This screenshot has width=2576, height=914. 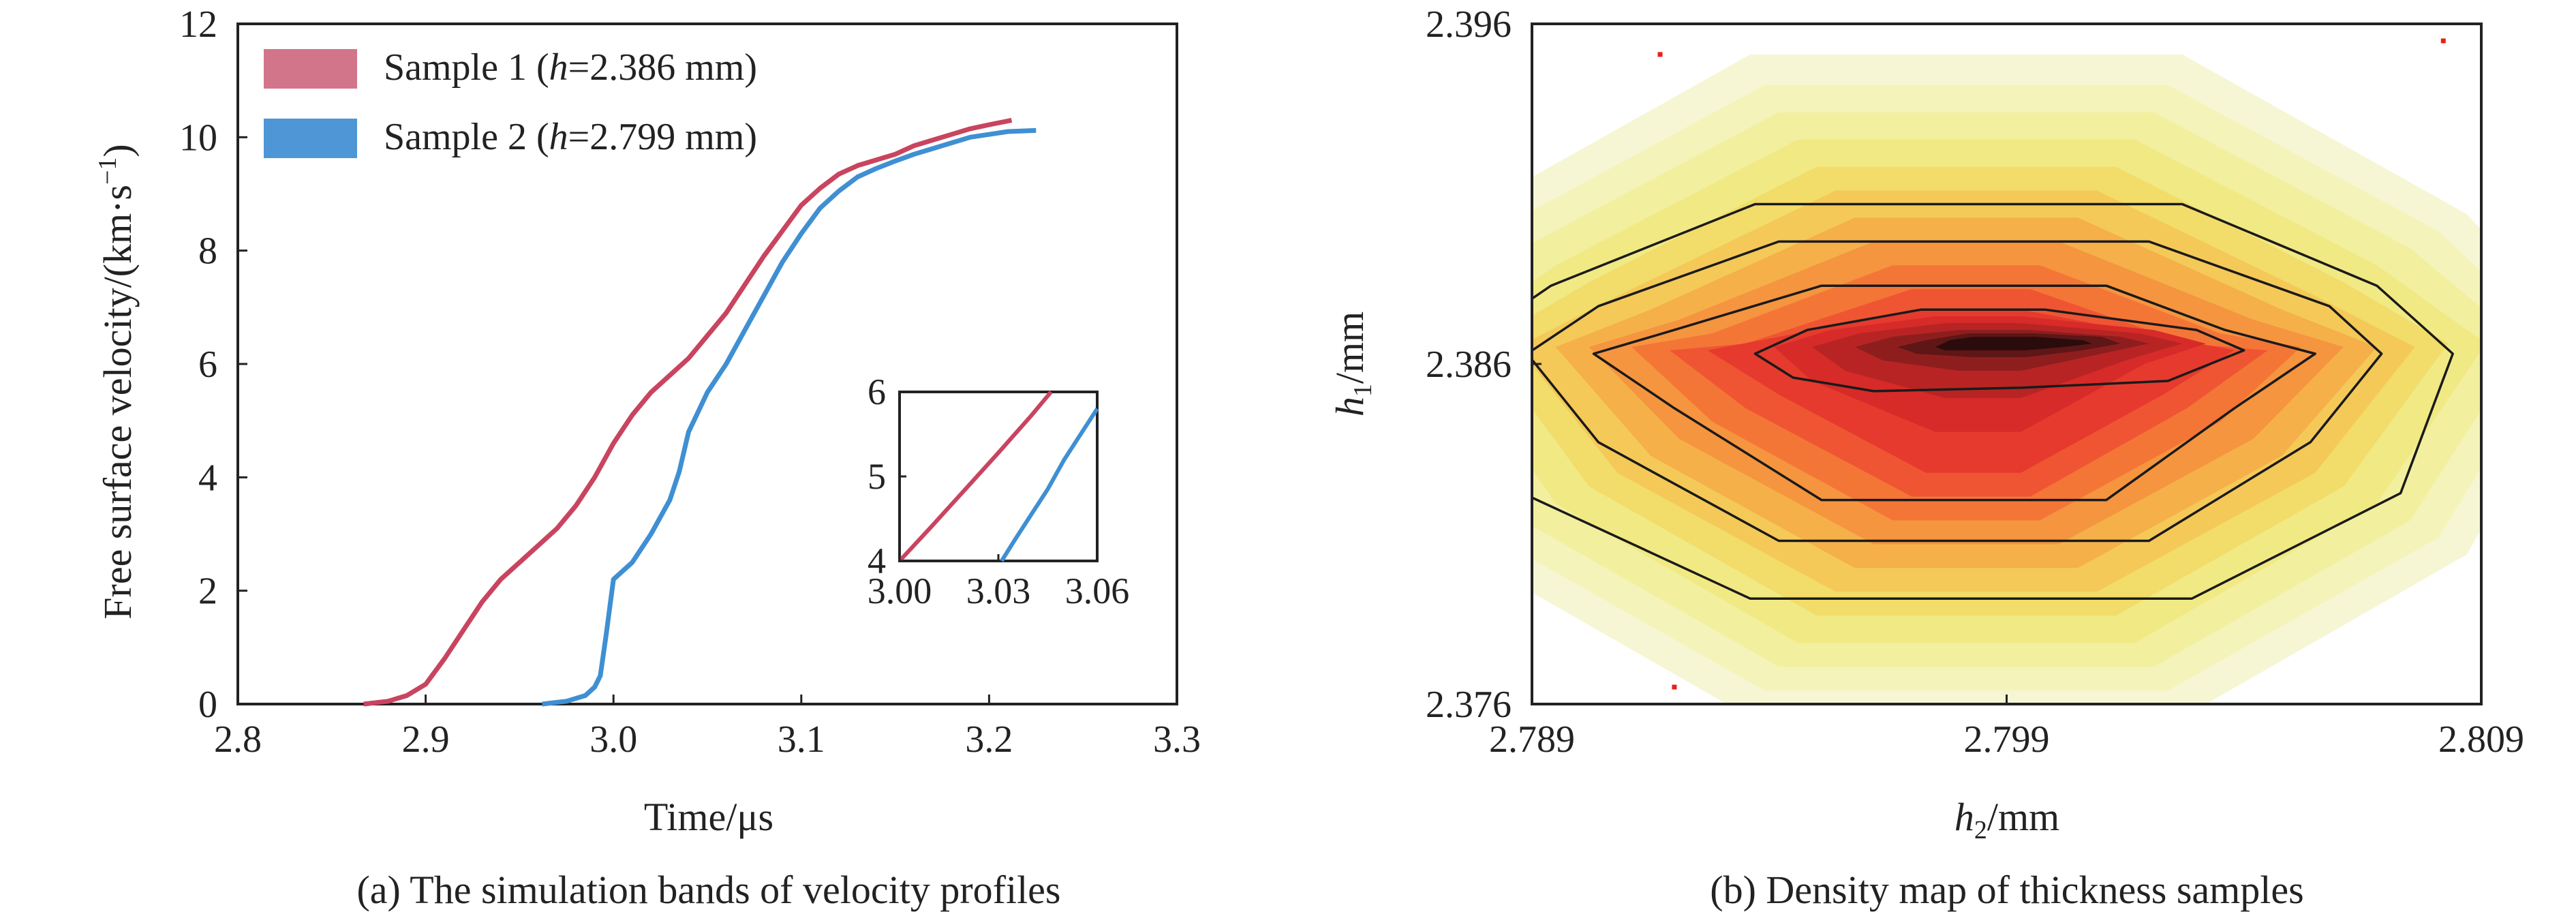 I want to click on x-axis-label-h2: h2/mm, so click(x=2006, y=820).